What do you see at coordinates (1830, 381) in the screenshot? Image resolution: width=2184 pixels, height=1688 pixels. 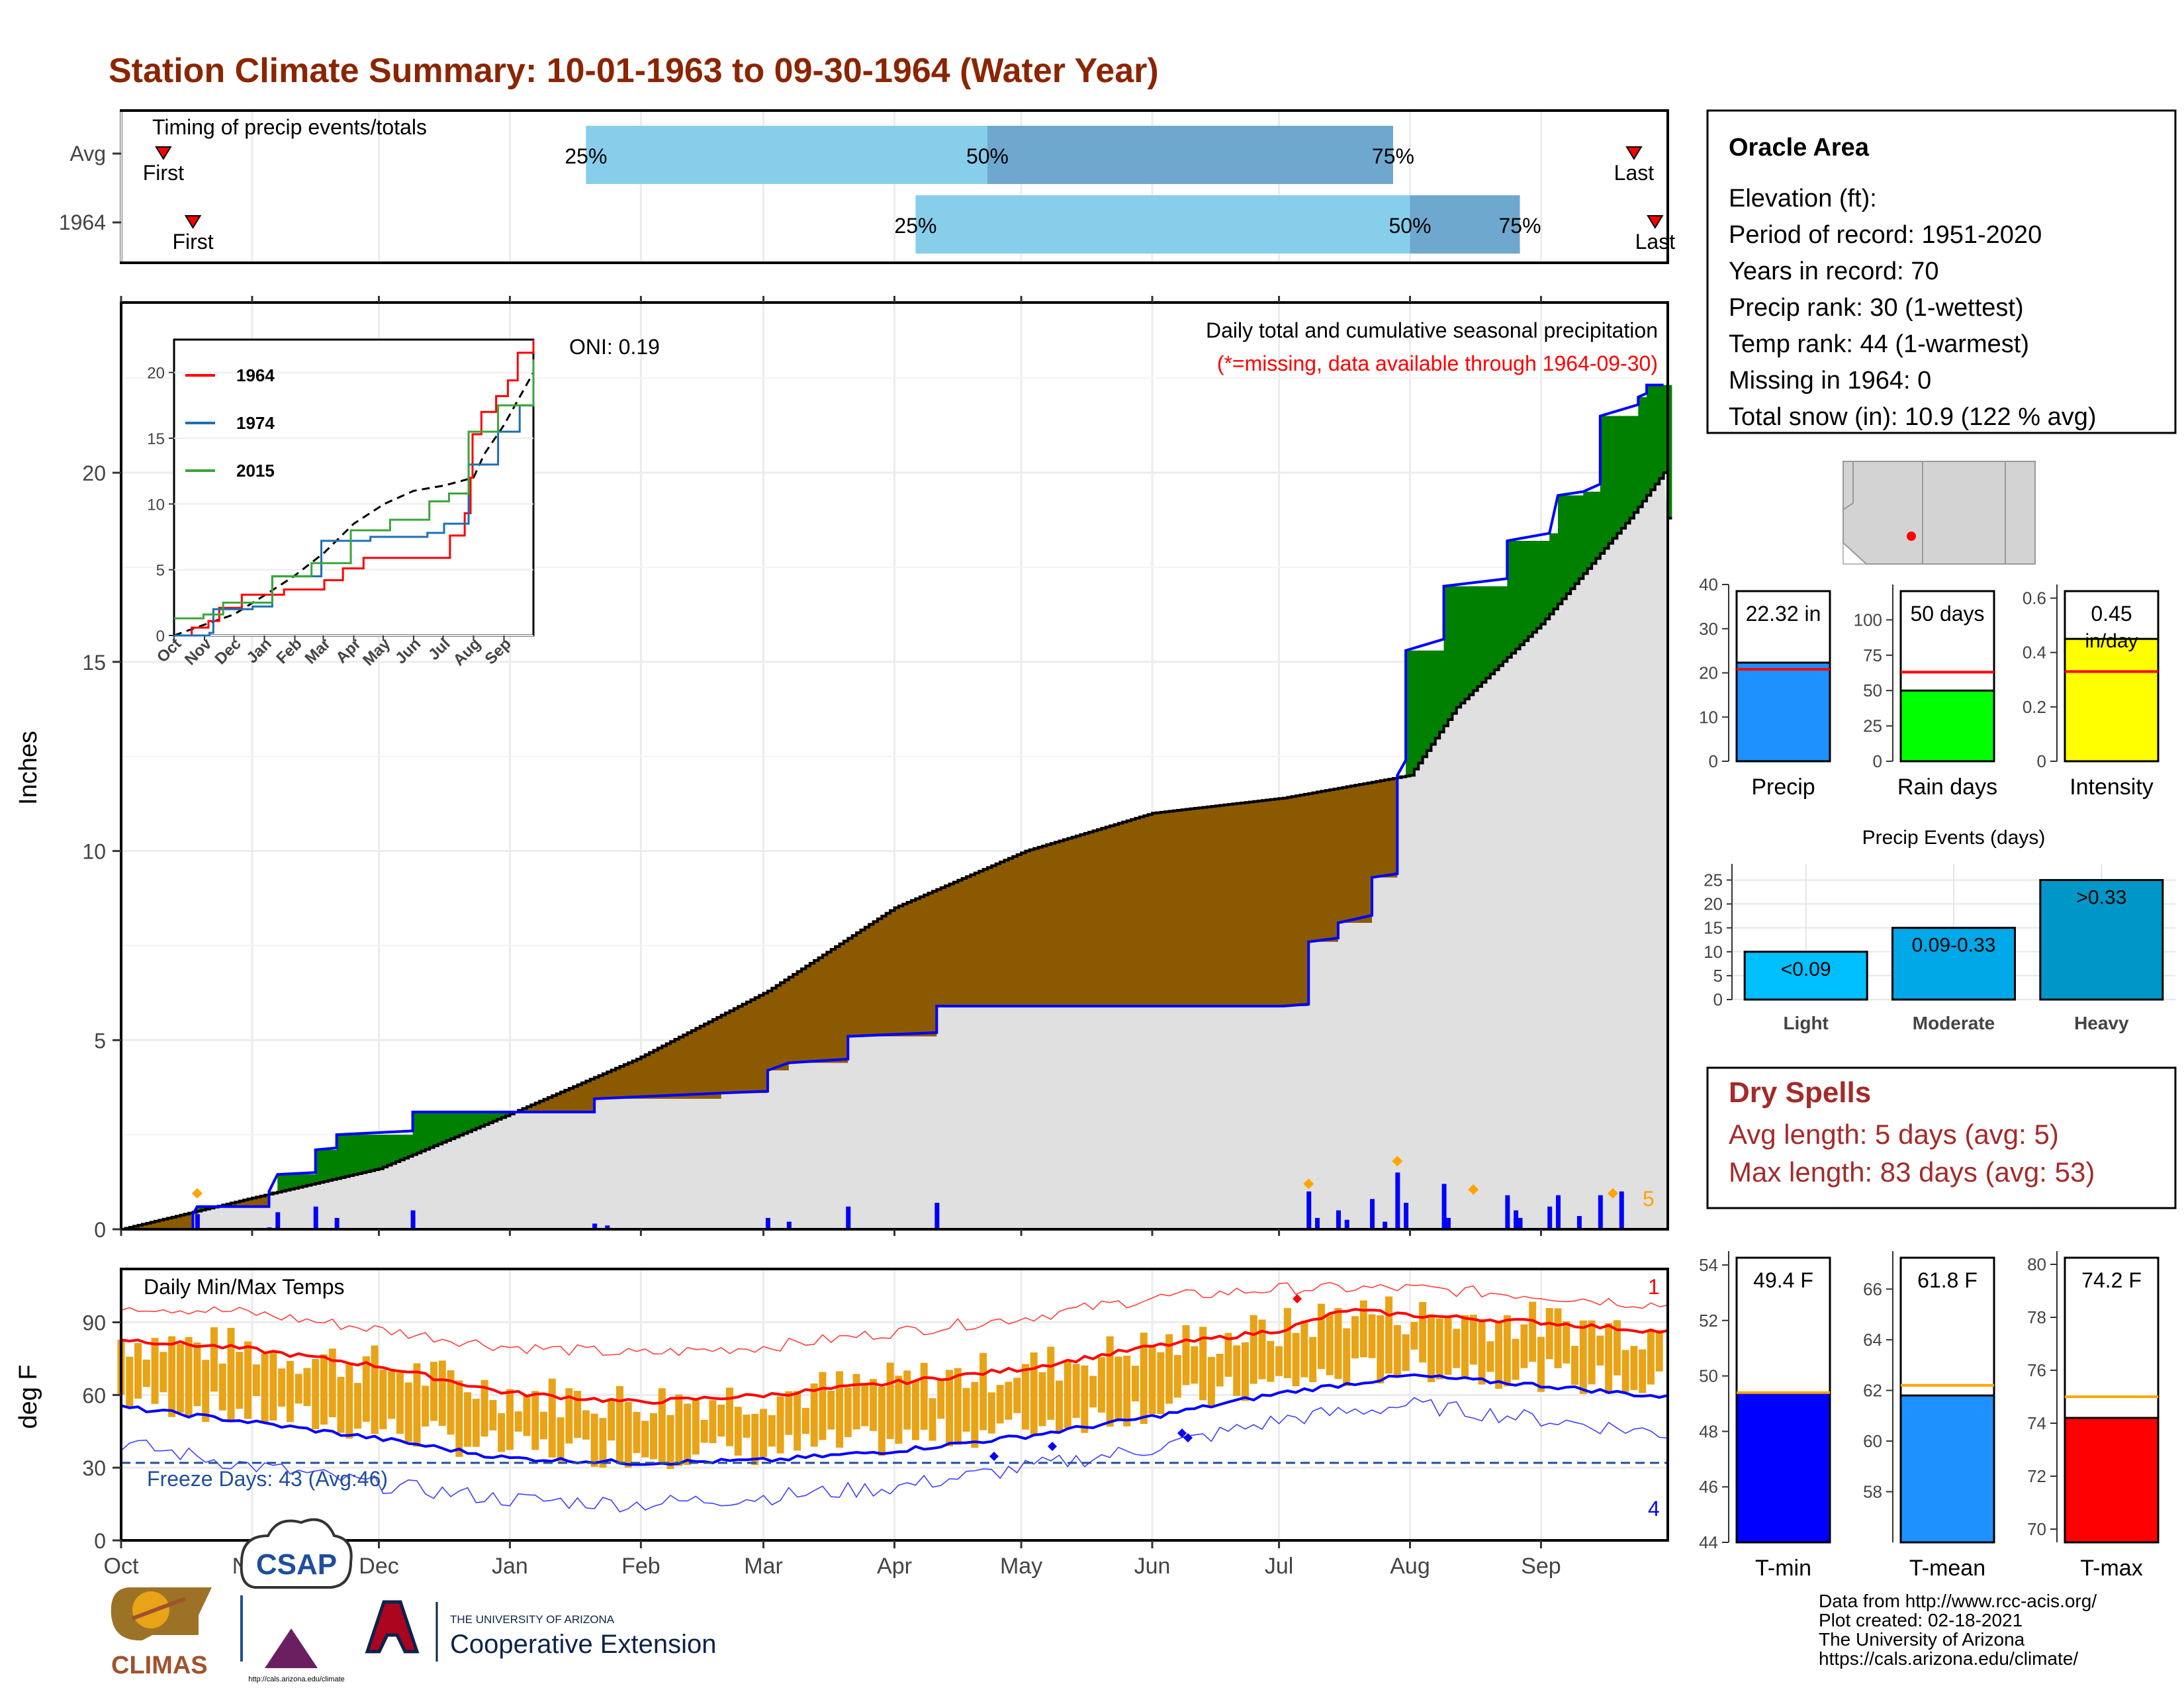 I see `station-info-line: Missing in 1964: 0` at bounding box center [1830, 381].